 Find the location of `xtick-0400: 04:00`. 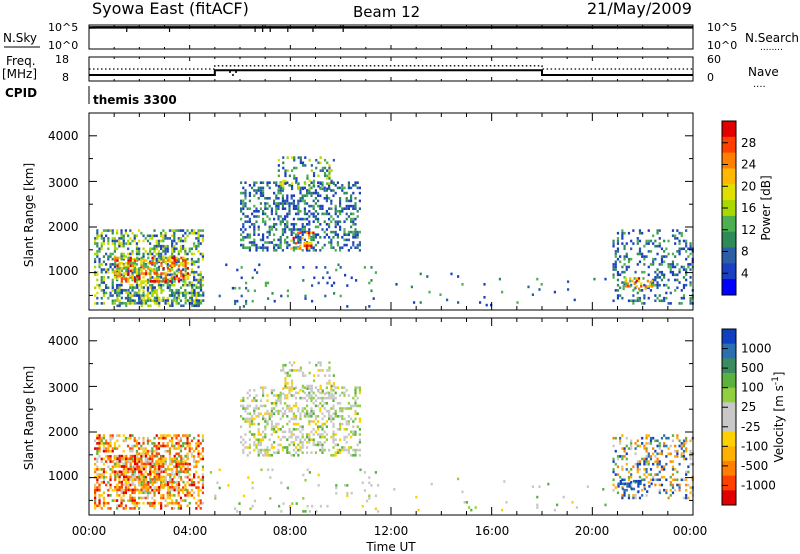

xtick-0400: 04:00 is located at coordinates (190, 531).